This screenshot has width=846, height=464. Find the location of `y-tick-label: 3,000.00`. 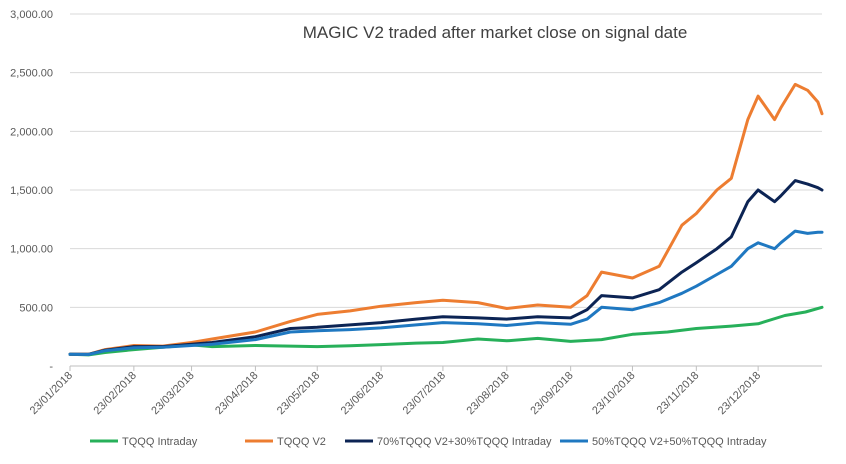

y-tick-label: 3,000.00 is located at coordinates (31, 15).